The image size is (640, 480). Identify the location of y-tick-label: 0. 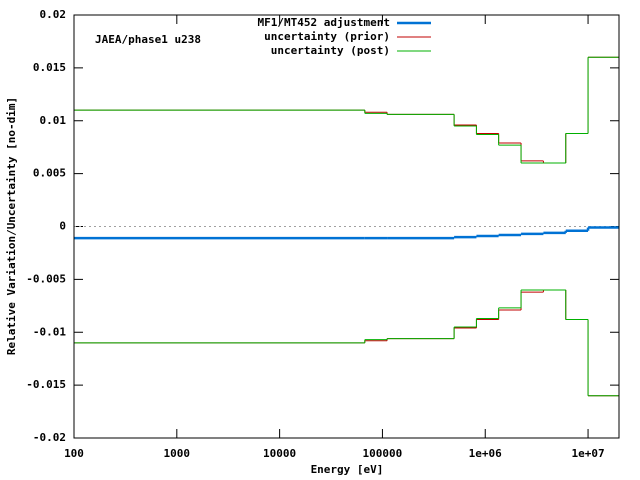
(62, 226).